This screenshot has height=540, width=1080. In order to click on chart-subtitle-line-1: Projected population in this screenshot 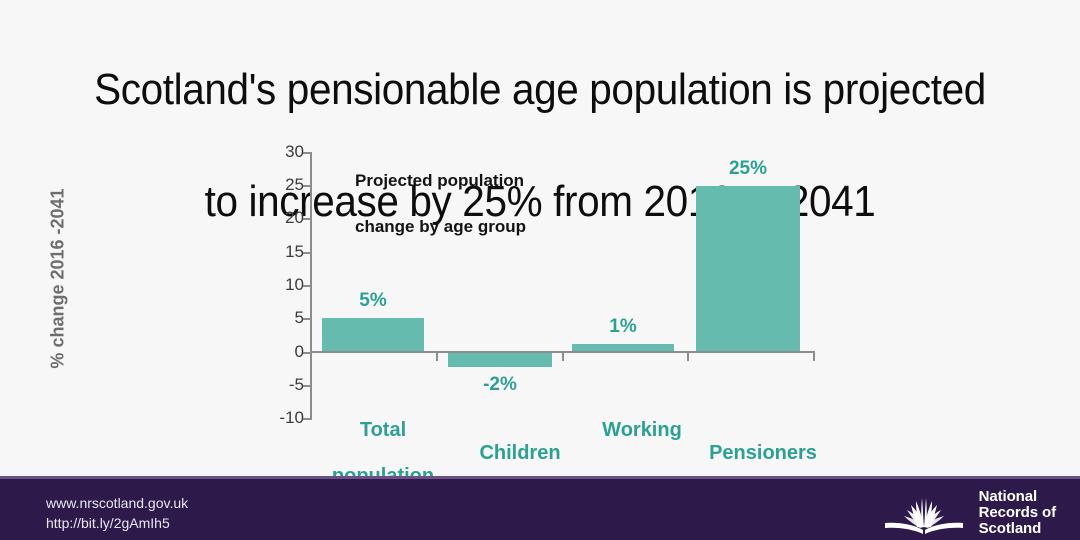, I will do `click(440, 180)`.